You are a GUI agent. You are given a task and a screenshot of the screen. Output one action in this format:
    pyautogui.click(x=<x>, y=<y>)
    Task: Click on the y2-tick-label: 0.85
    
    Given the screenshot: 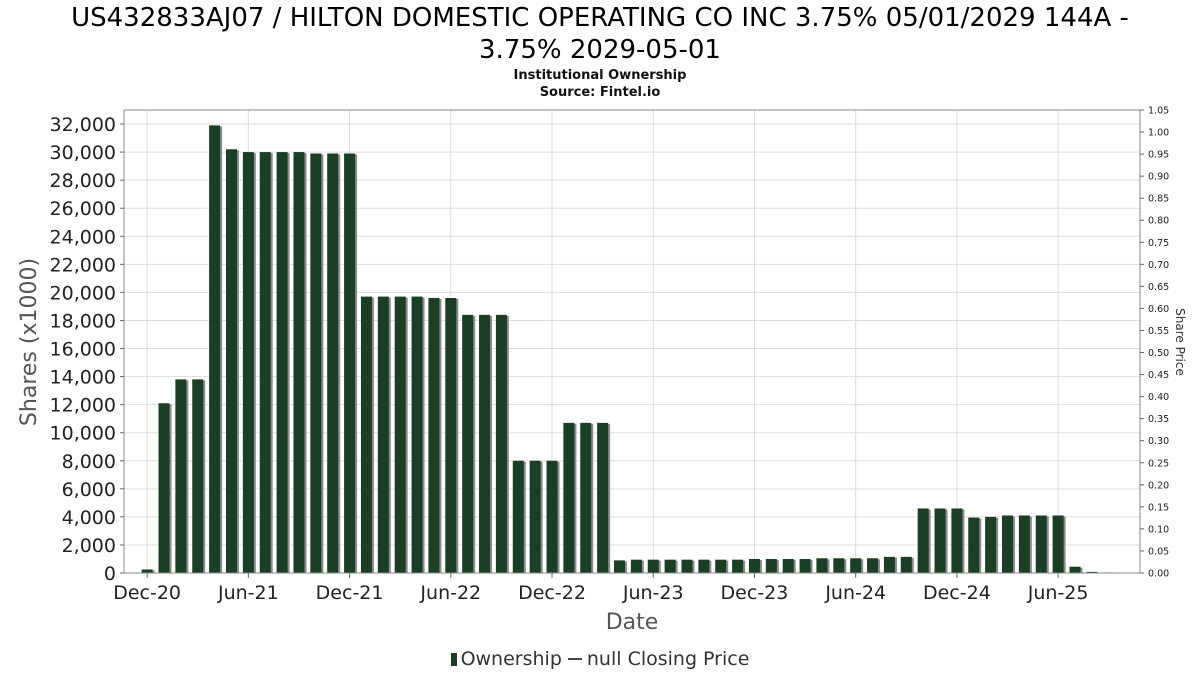 What is the action you would take?
    pyautogui.click(x=1158, y=199)
    